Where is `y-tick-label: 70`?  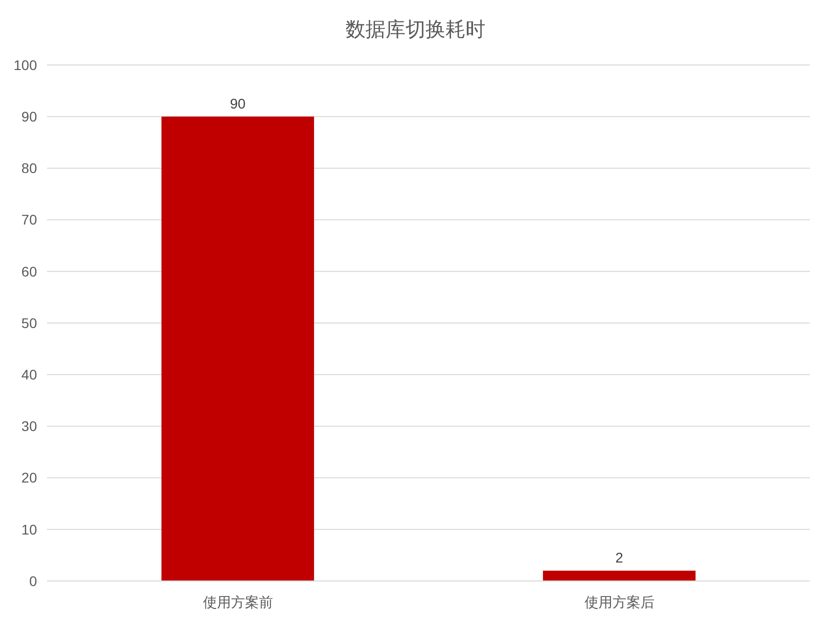
y-tick-label: 70 is located at coordinates (29, 220).